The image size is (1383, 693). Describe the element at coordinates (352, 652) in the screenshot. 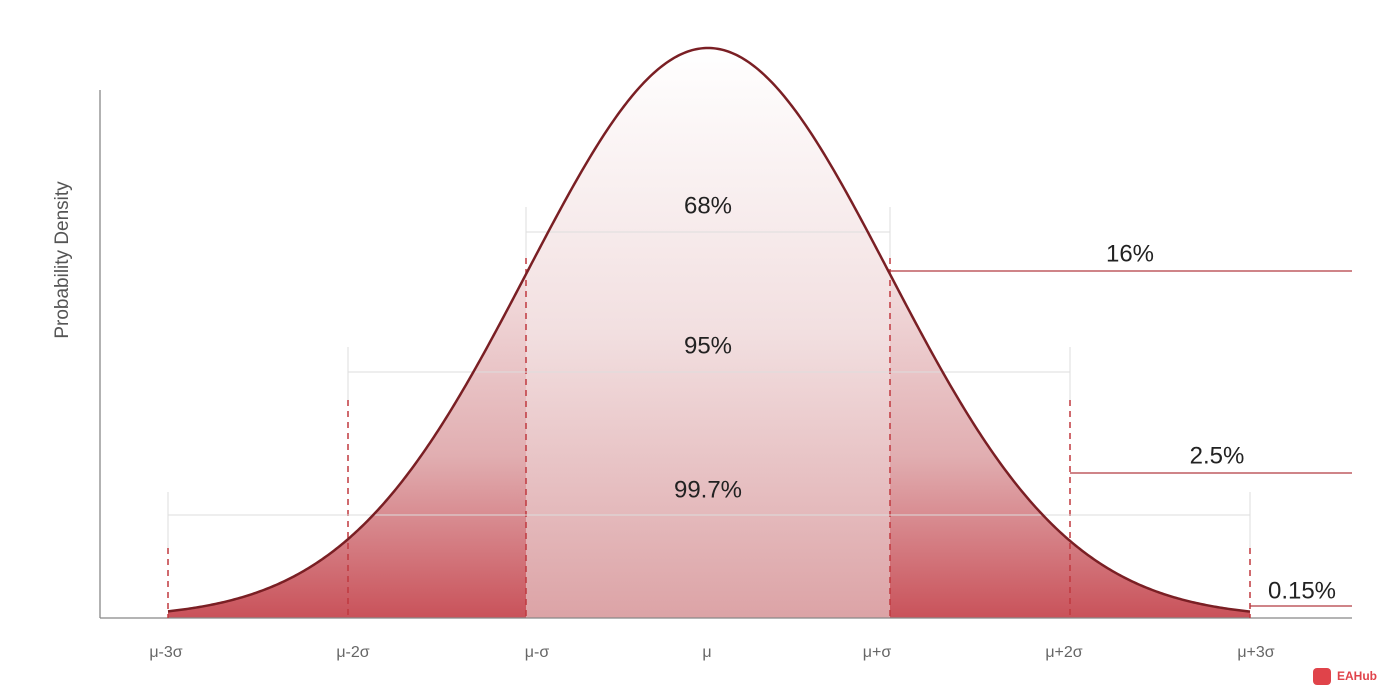

I see `x-label: μ-2σ` at that location.